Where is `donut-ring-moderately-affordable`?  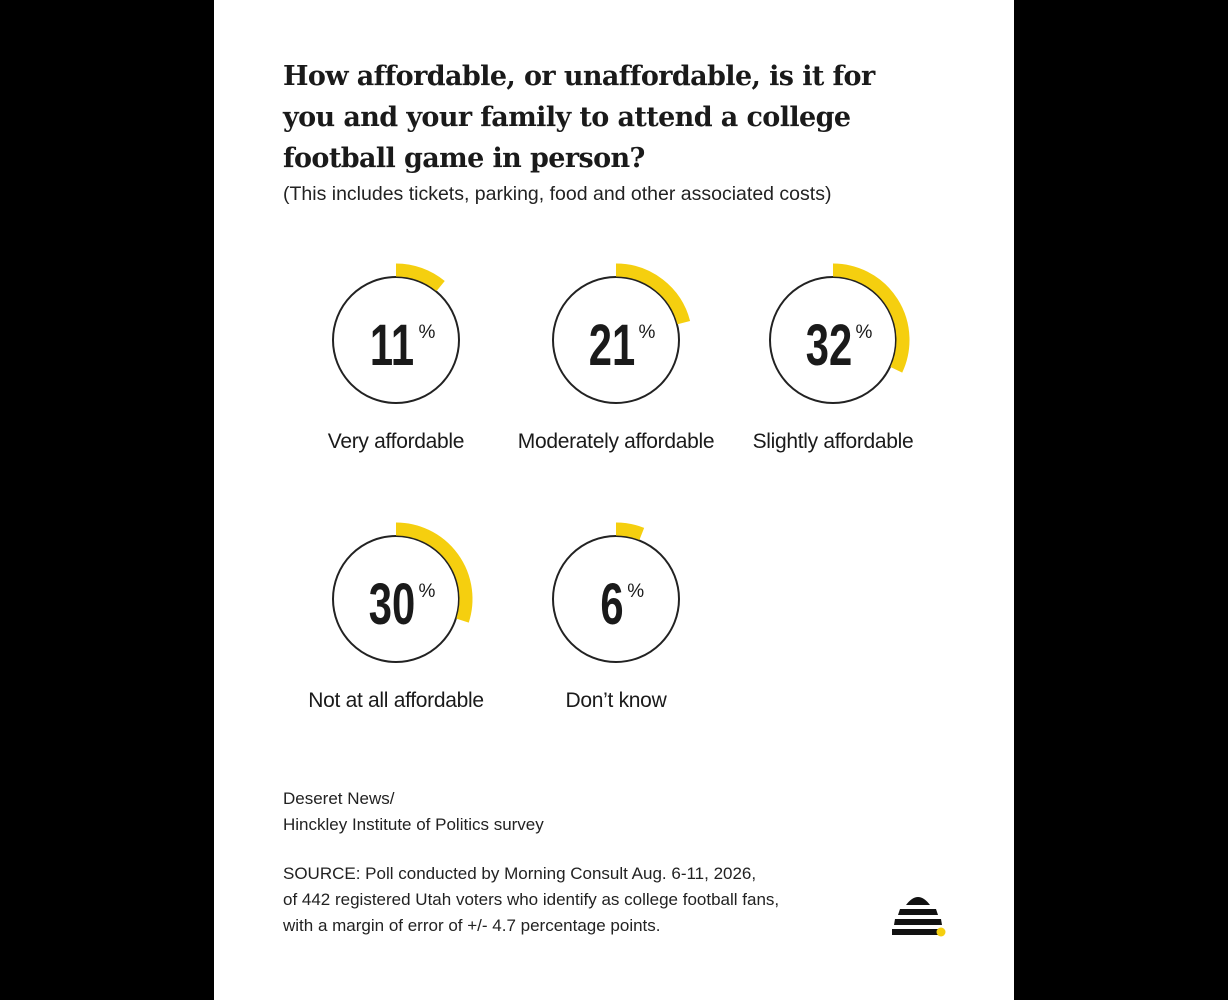
donut-ring-moderately-affordable is located at coordinates (616, 340).